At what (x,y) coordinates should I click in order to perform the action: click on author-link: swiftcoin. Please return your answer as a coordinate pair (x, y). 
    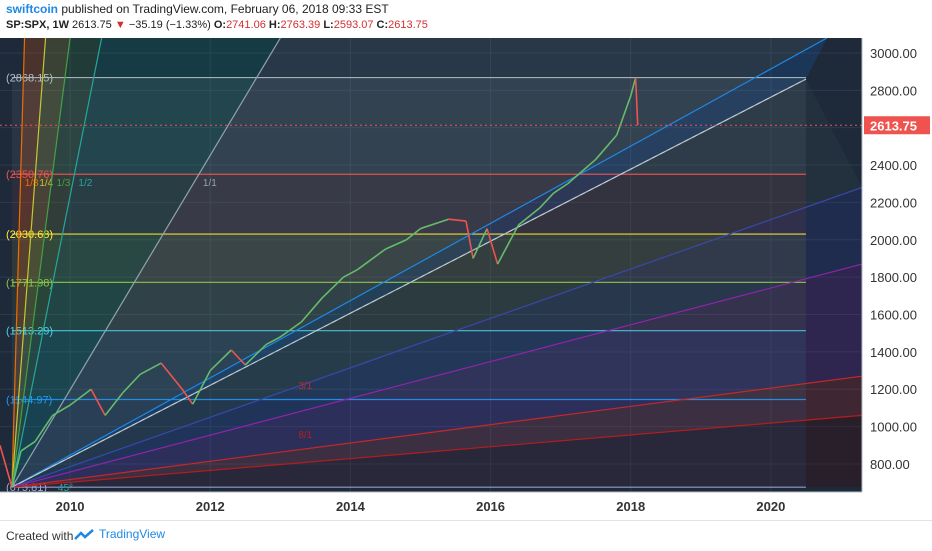
    Looking at the image, I should click on (32, 9).